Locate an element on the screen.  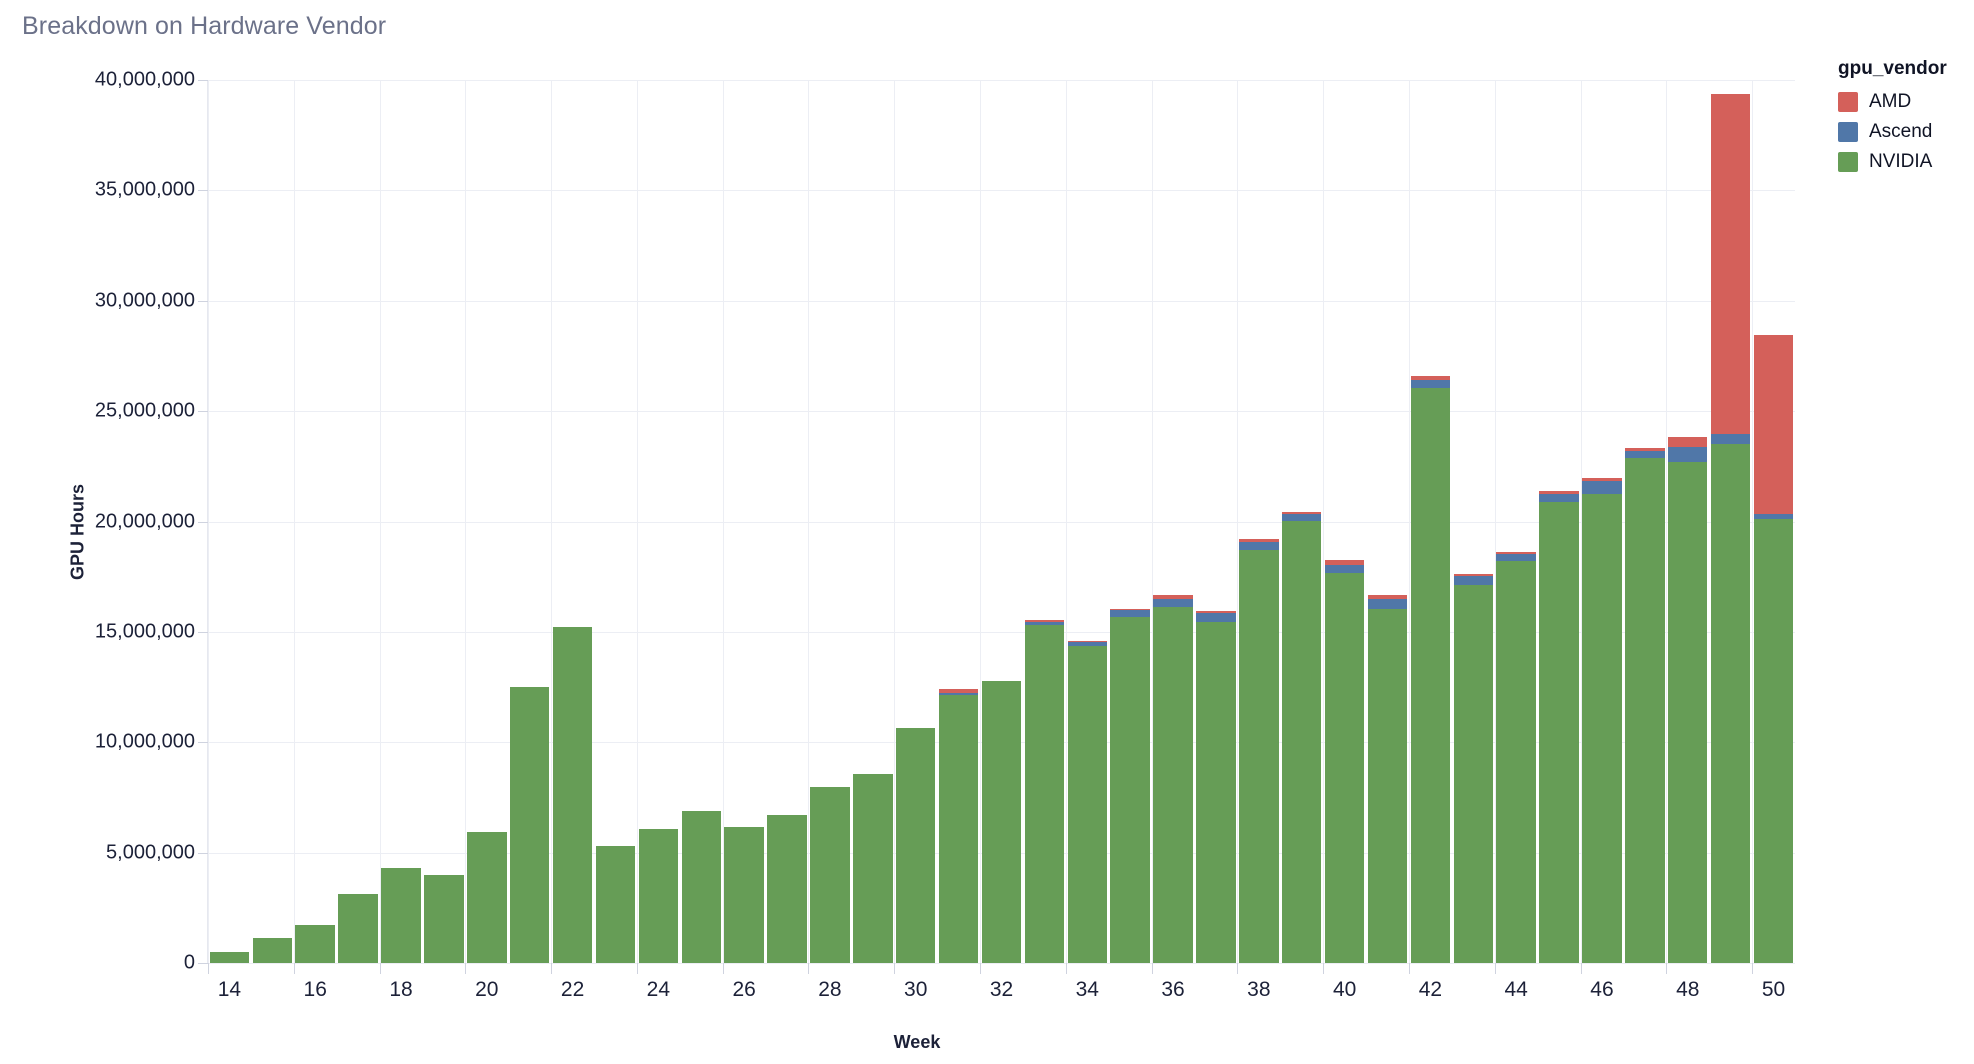
legend-item-ascend: Ascend is located at coordinates (1903, 132).